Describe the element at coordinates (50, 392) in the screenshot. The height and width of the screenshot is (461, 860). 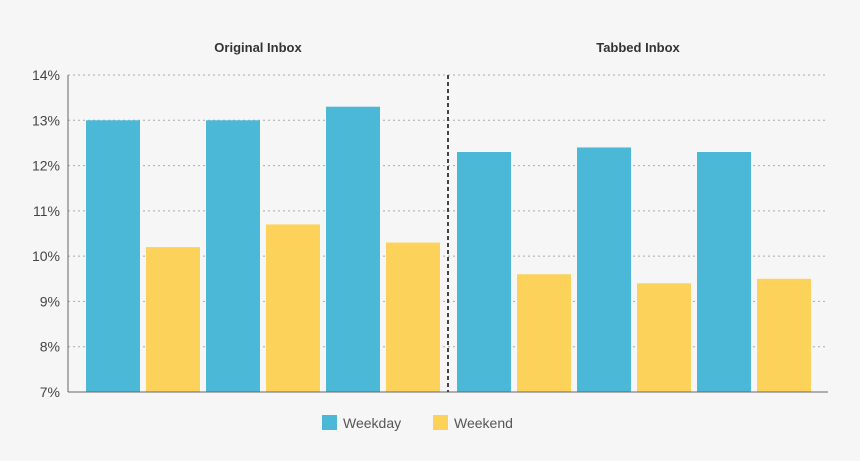
I see `y-tick-label: 7%` at that location.